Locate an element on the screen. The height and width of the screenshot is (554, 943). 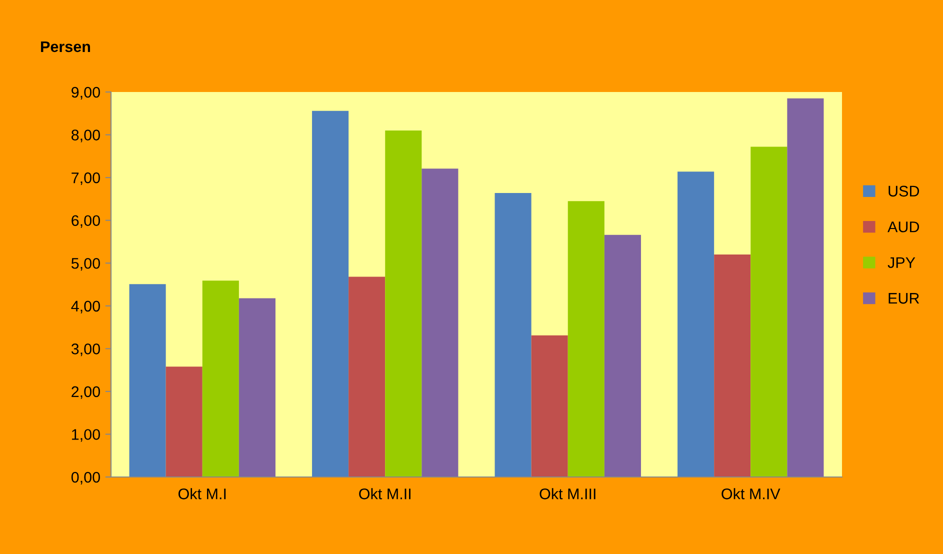
x-tick-label: Okt M.III is located at coordinates (568, 494).